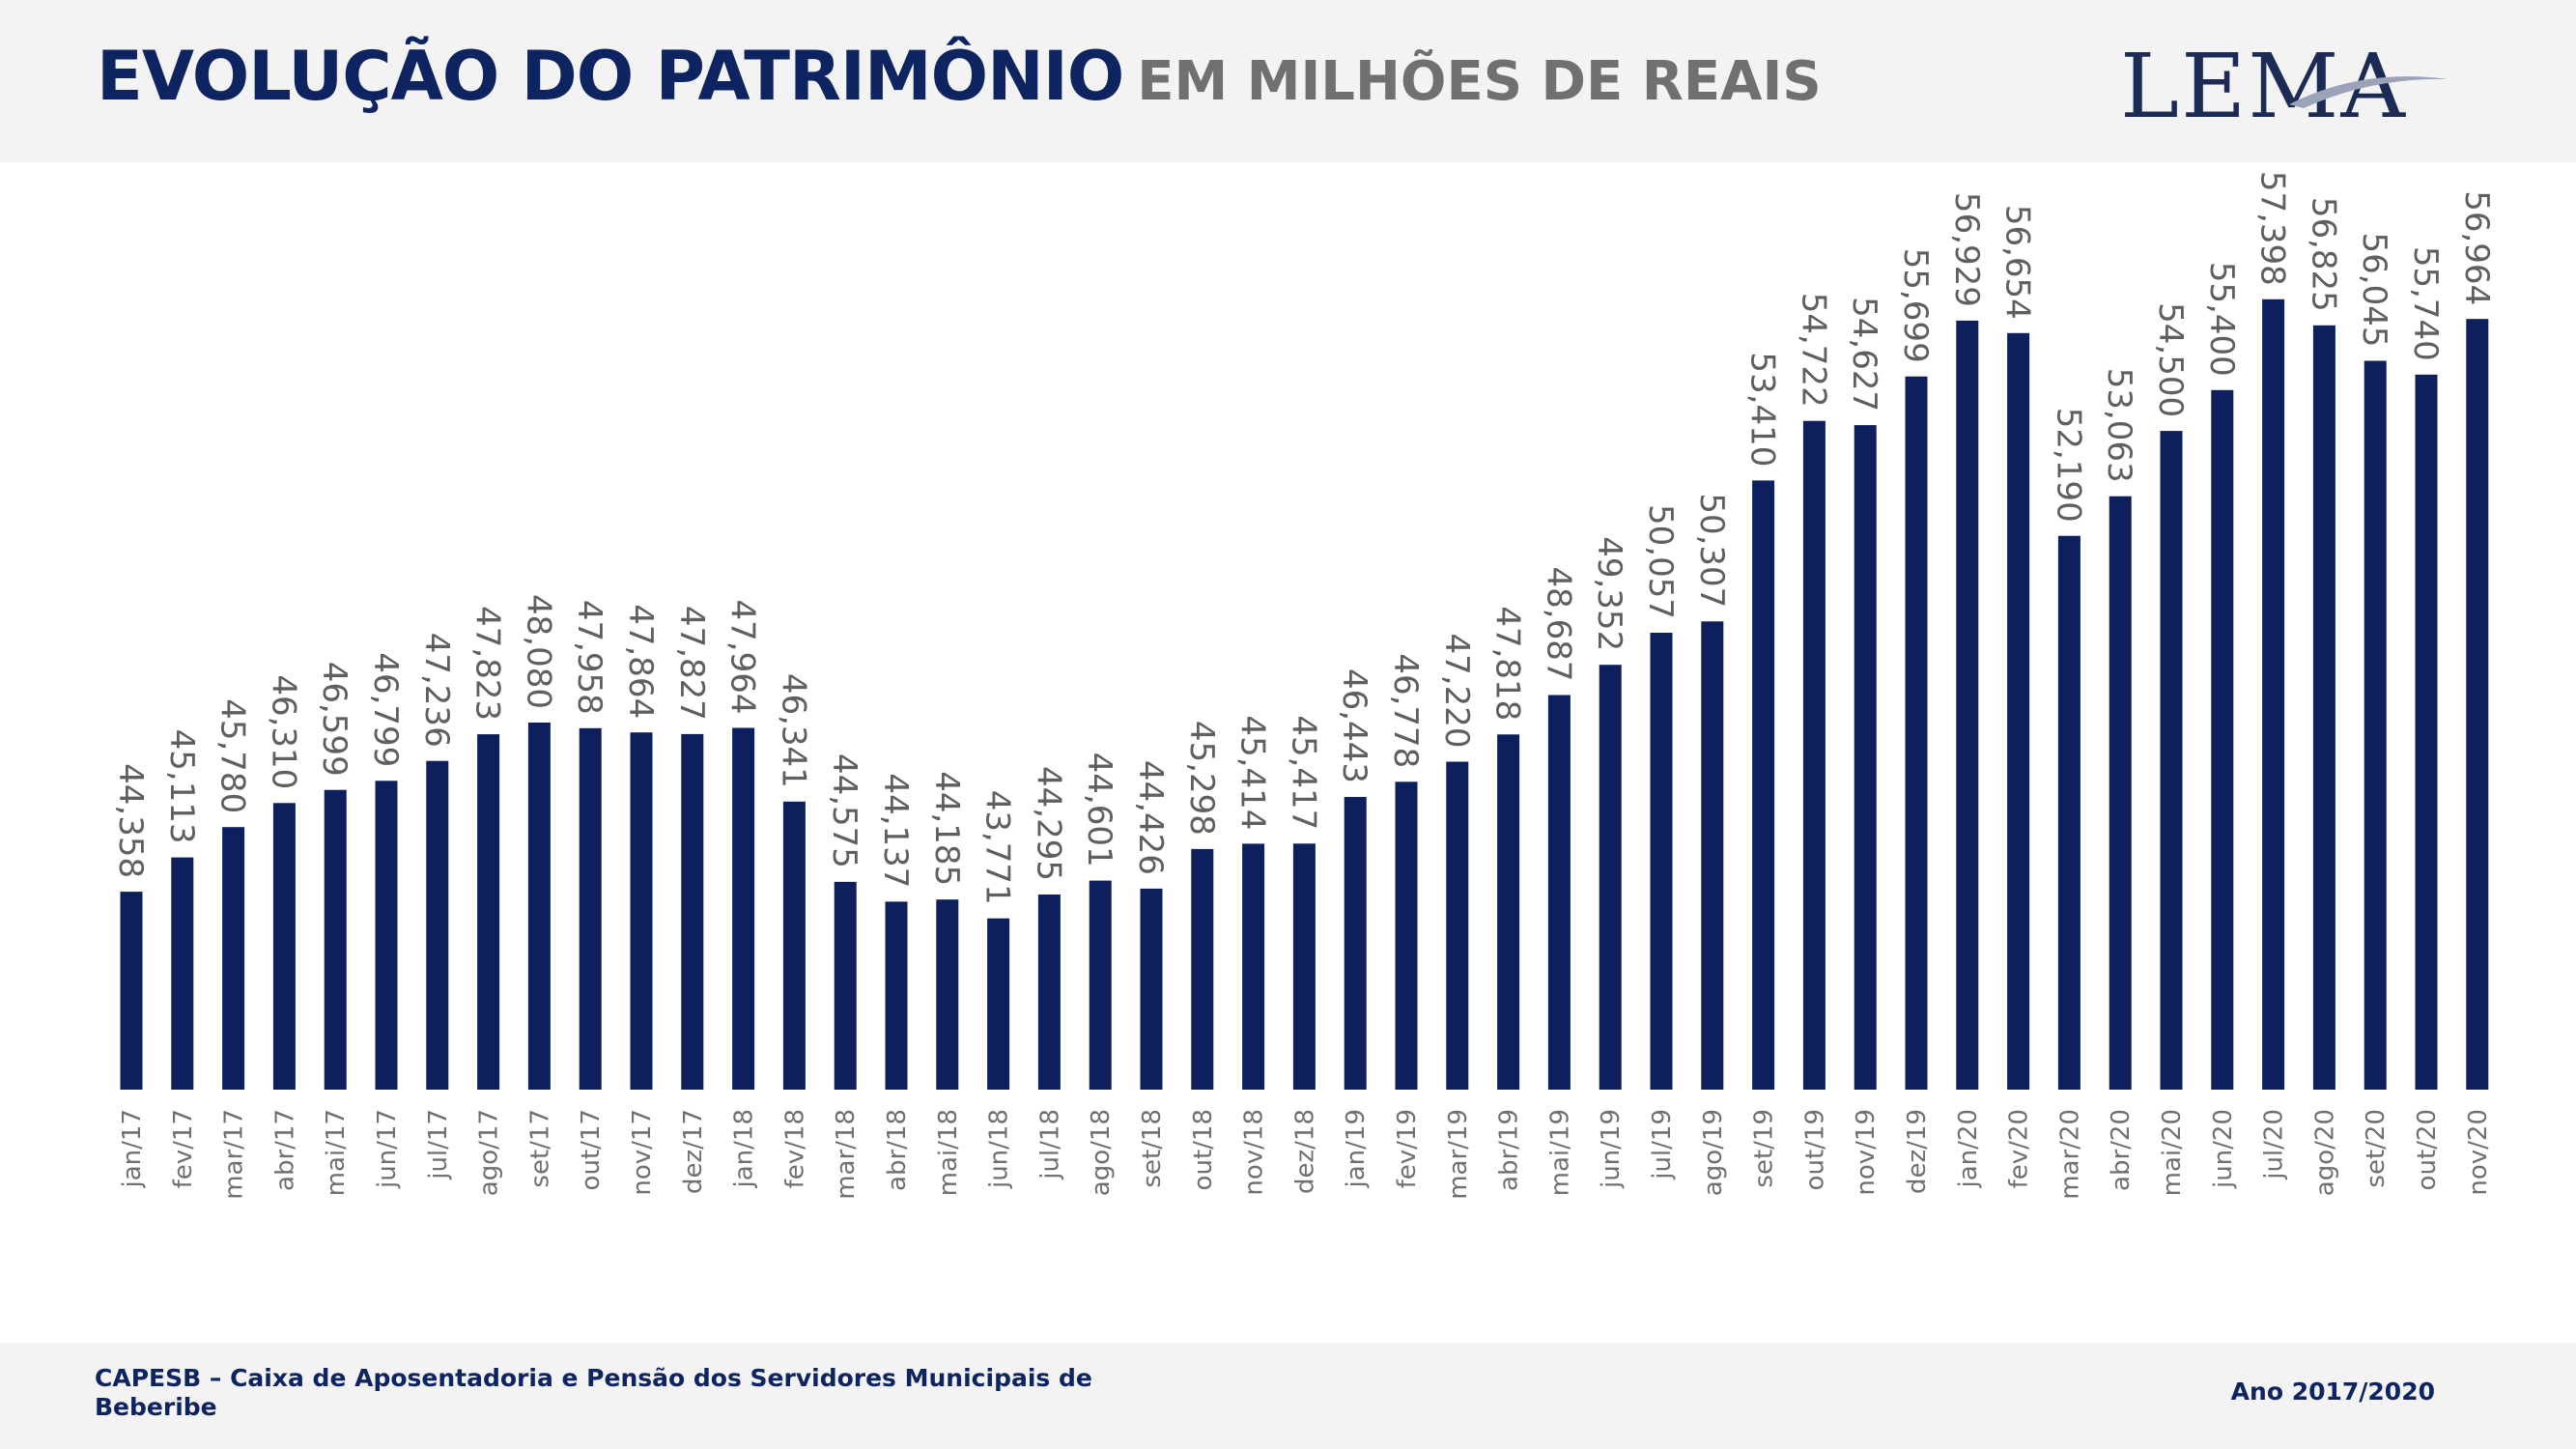  I want to click on title-main: EVOLUÇÃO DO PATRIMÔNIO, so click(610, 76).